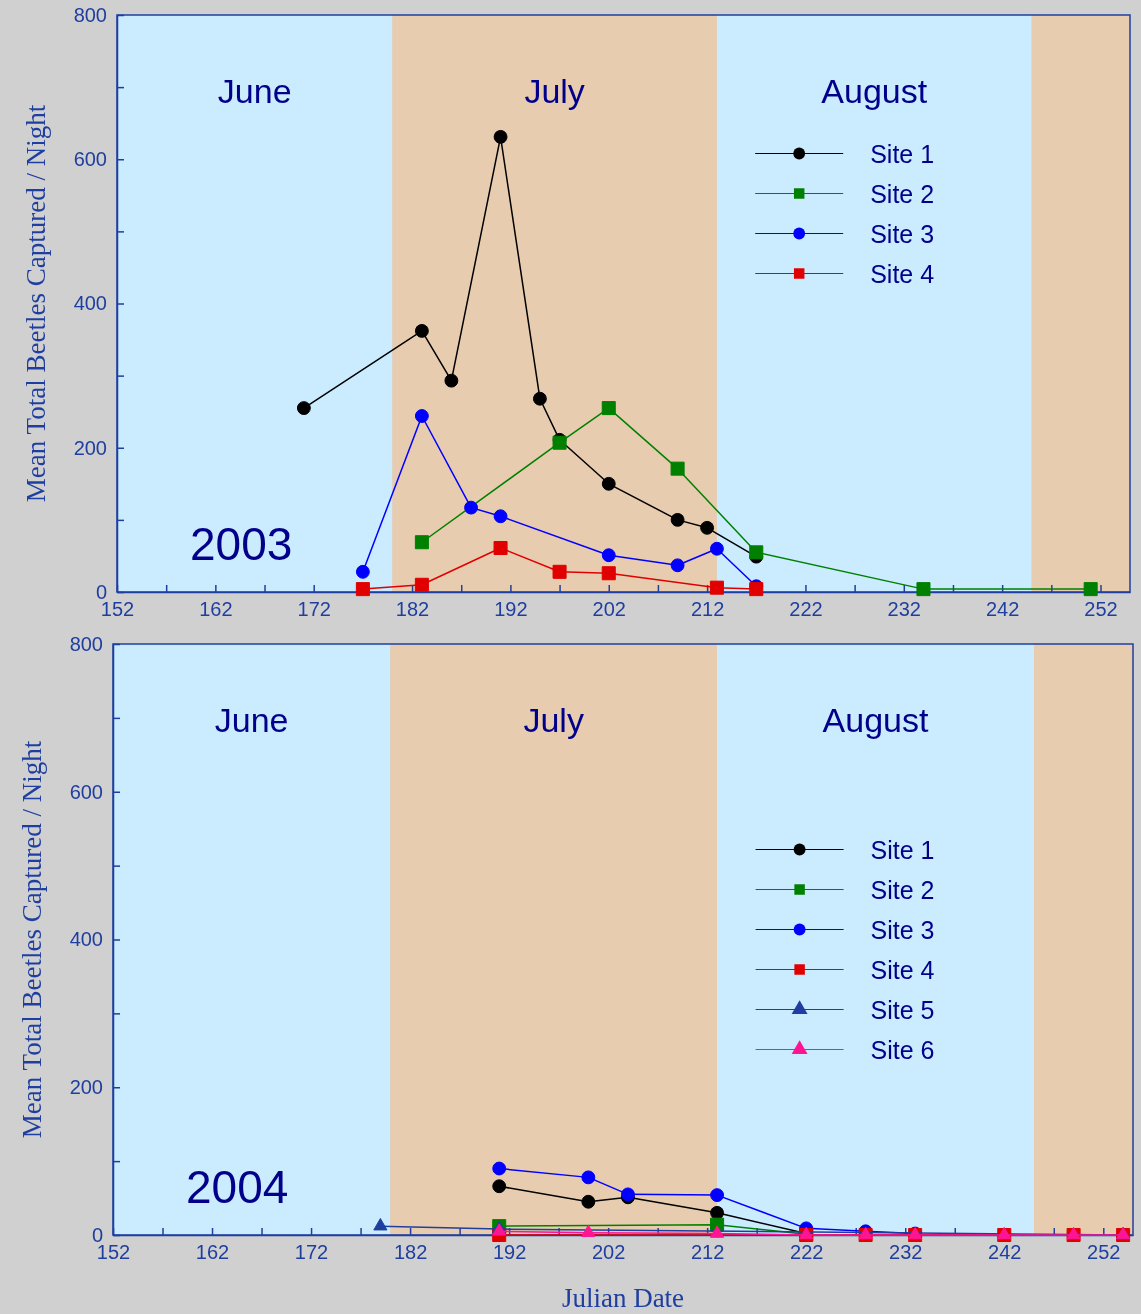 The width and height of the screenshot is (1141, 1314). Describe the element at coordinates (902, 1049) in the screenshot. I see `legend-label: Site 6` at that location.